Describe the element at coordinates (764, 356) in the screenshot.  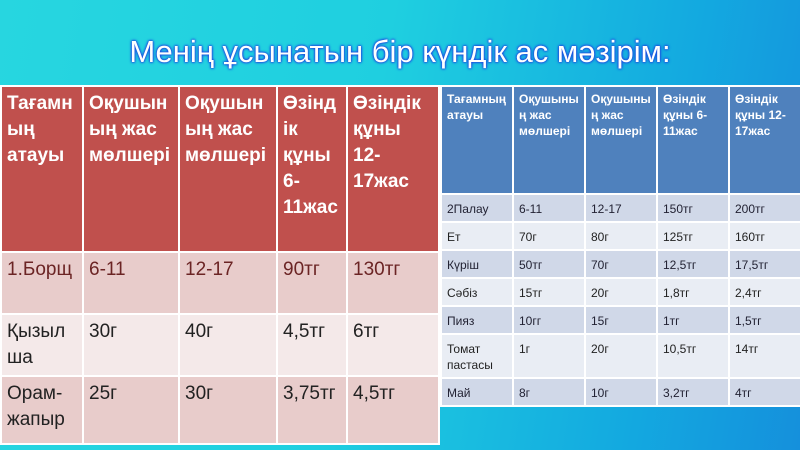
I see `cell: 14тг` at that location.